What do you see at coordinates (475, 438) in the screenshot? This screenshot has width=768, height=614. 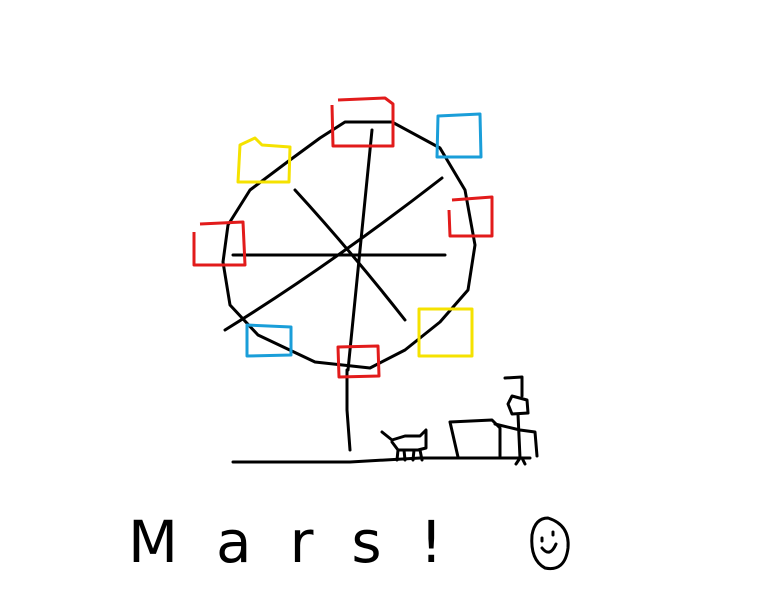 I see `bench` at bounding box center [475, 438].